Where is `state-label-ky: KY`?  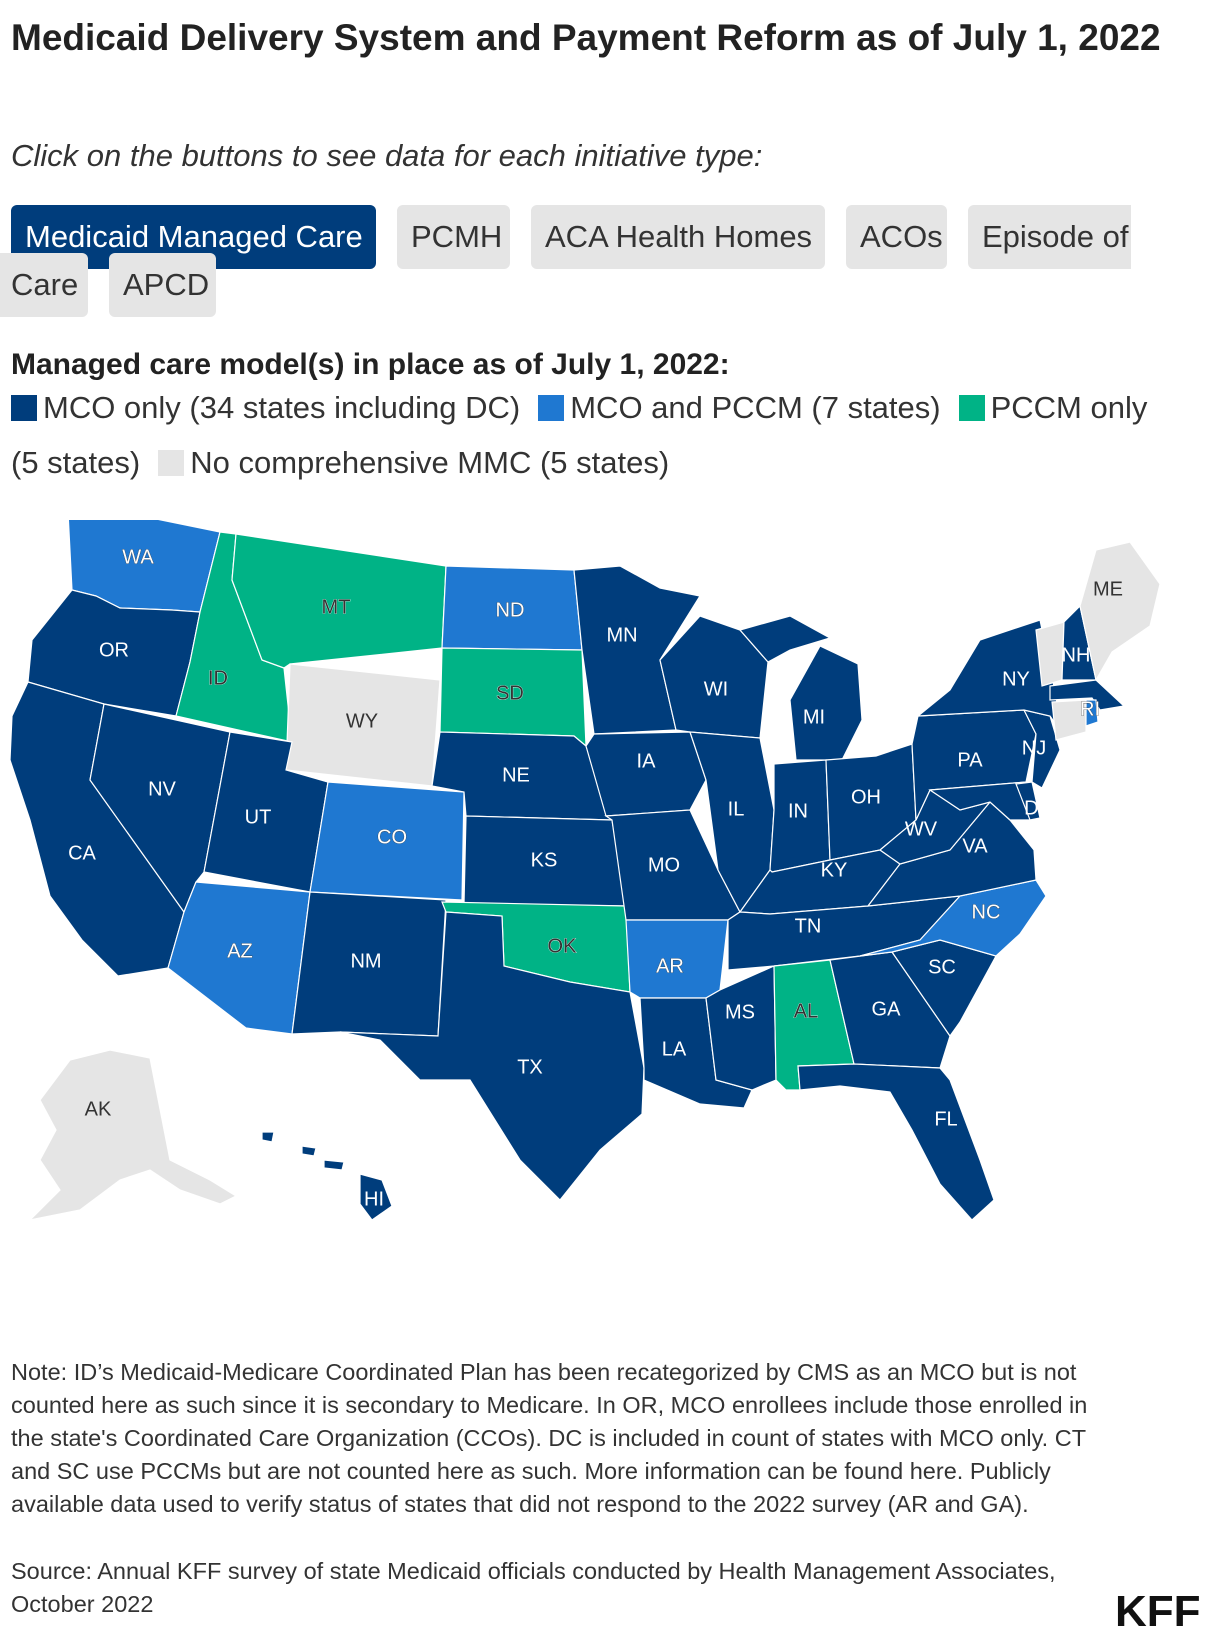
state-label-ky: KY is located at coordinates (834, 870).